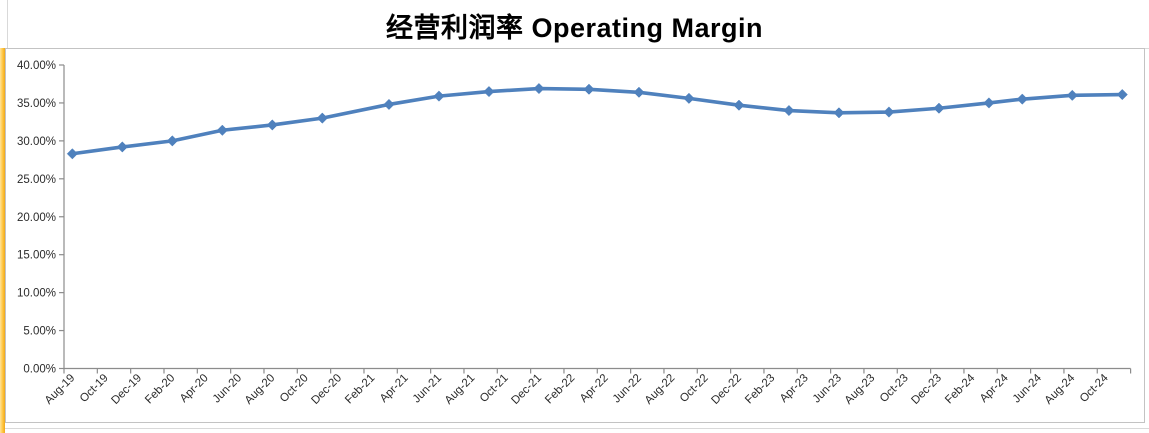  I want to click on x-axis-tick-label: Jun-24, so click(1028, 389).